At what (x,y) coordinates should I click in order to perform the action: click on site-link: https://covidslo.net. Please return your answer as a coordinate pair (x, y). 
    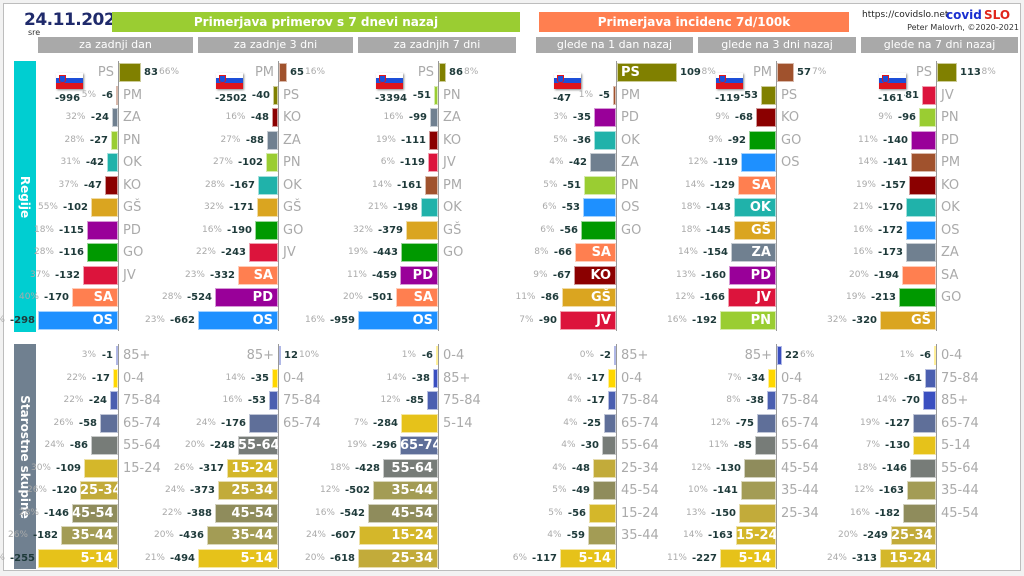
    Looking at the image, I should click on (905, 15).